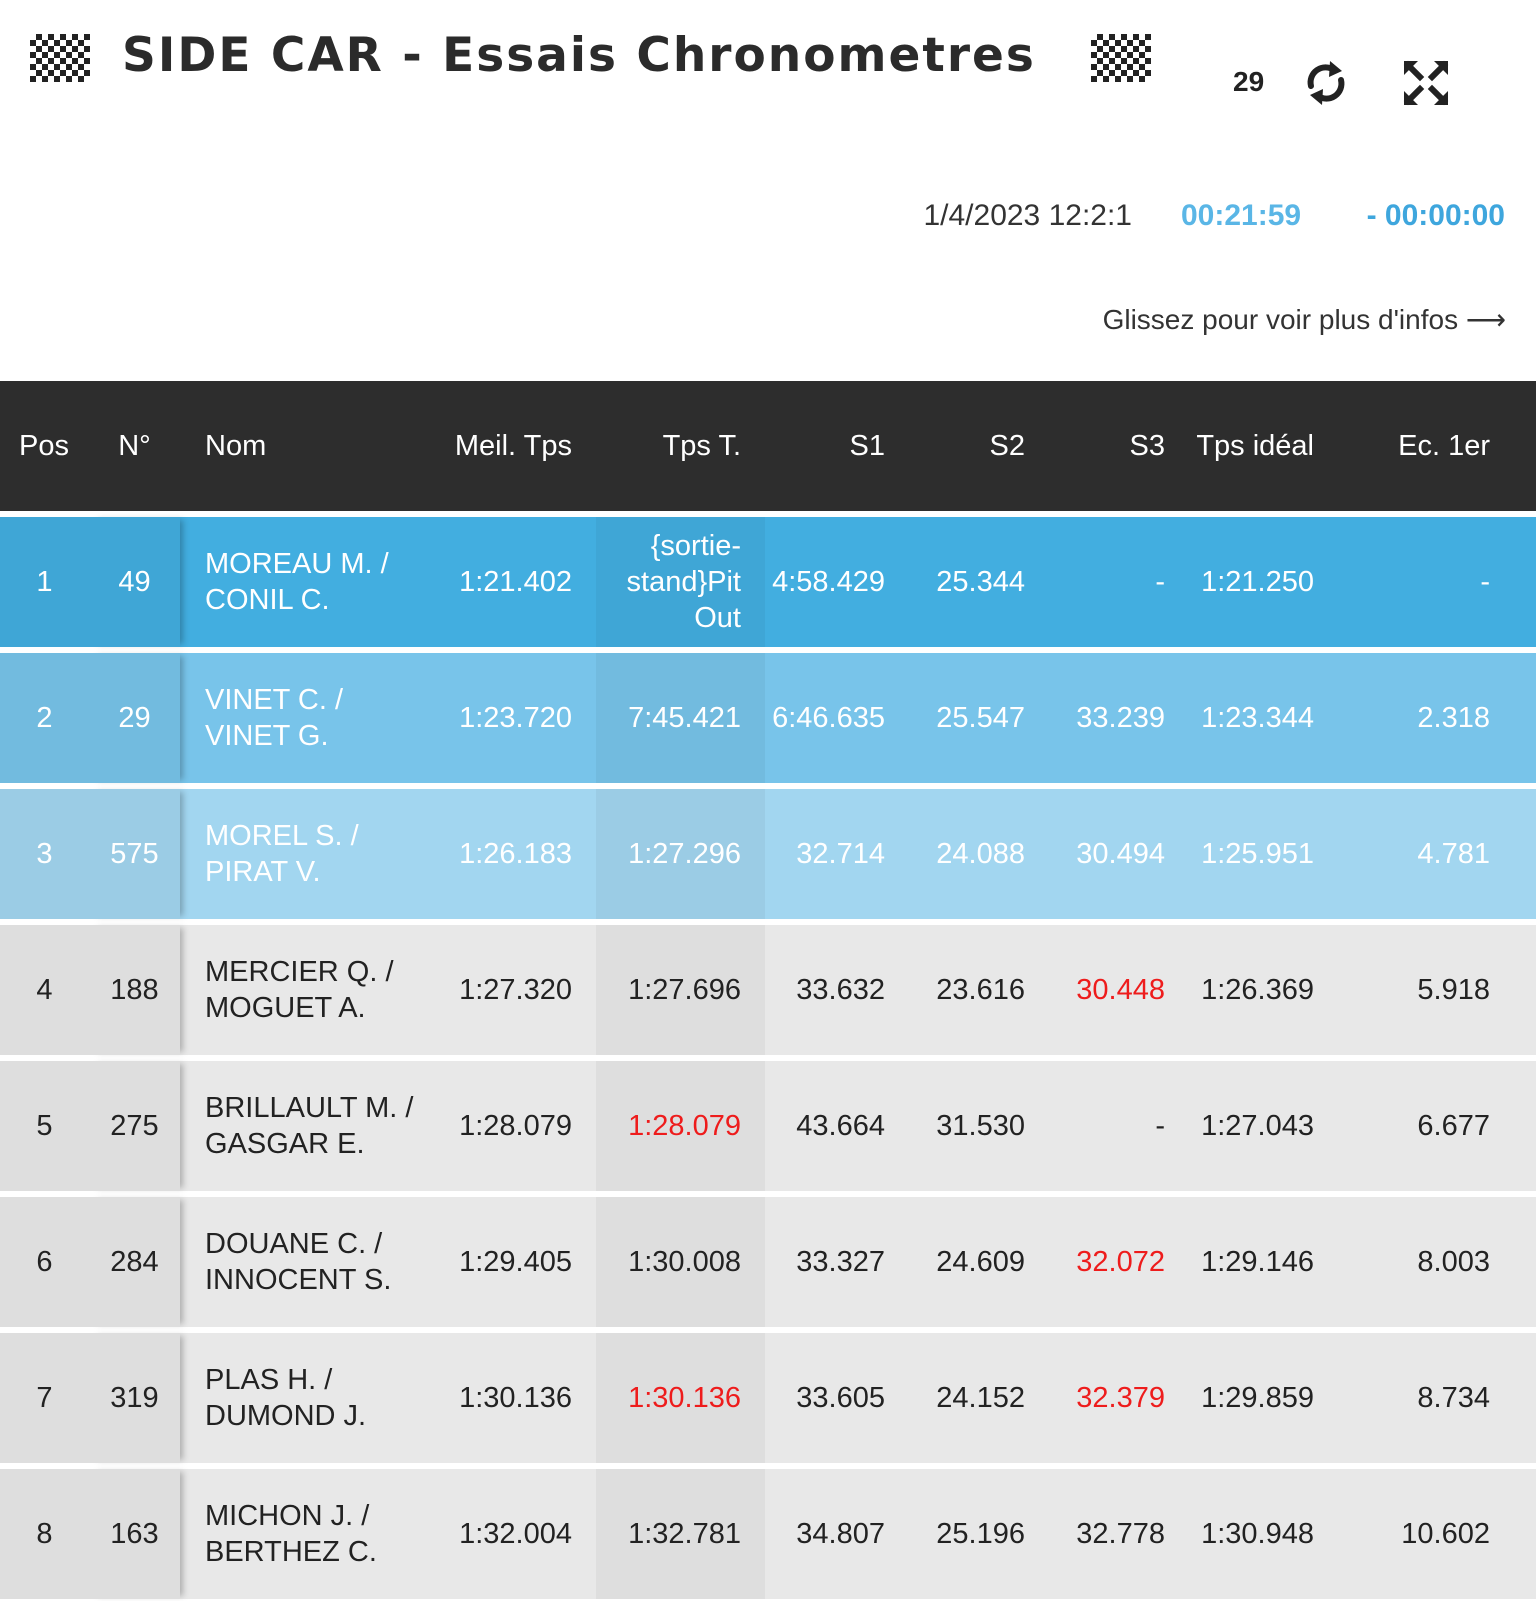 The image size is (1536, 1601). I want to click on cell-best: 1:29.405, so click(513, 1262).